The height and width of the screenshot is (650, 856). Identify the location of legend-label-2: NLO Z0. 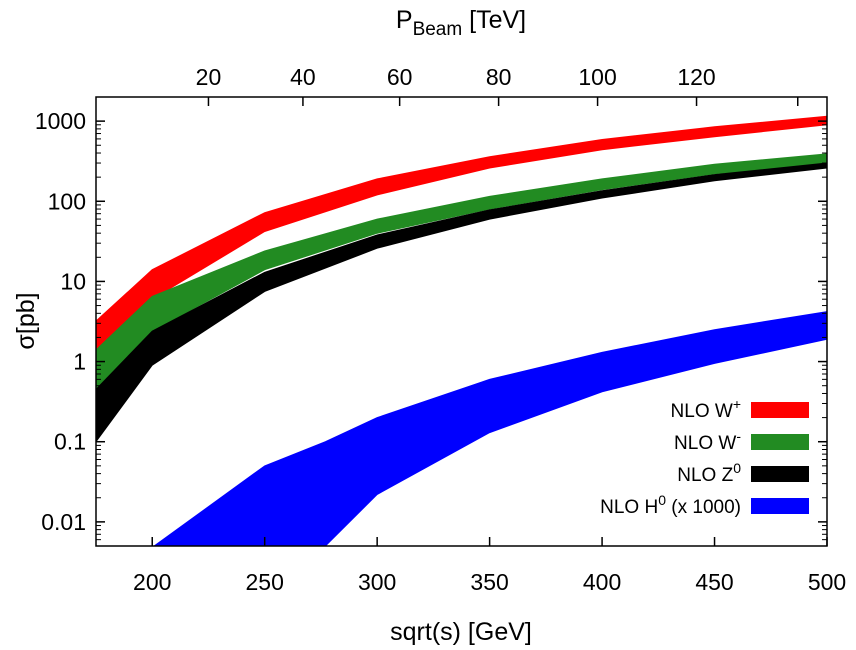
(709, 473).